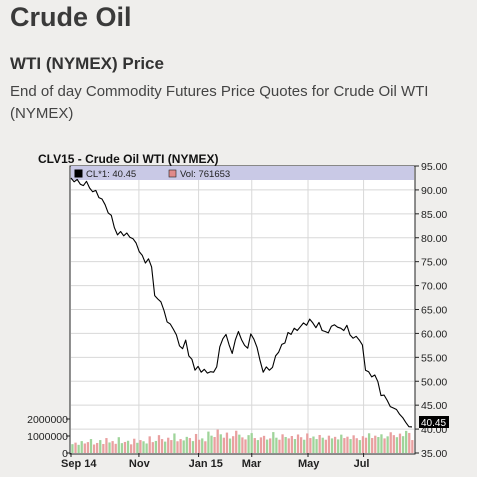 The width and height of the screenshot is (477, 477). Describe the element at coordinates (128, 159) in the screenshot. I see `chart-title: CLV15 - Crude Oil WTI (NYMEX)` at that location.